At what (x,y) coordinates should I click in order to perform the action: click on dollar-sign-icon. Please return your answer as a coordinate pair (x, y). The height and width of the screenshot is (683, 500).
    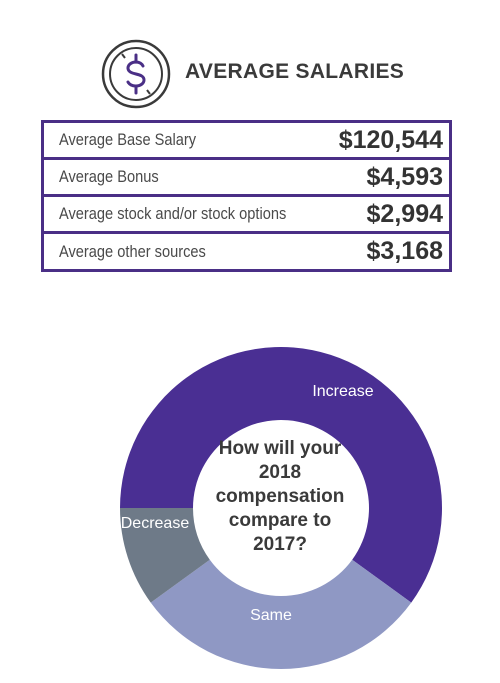
    Looking at the image, I should click on (136, 74).